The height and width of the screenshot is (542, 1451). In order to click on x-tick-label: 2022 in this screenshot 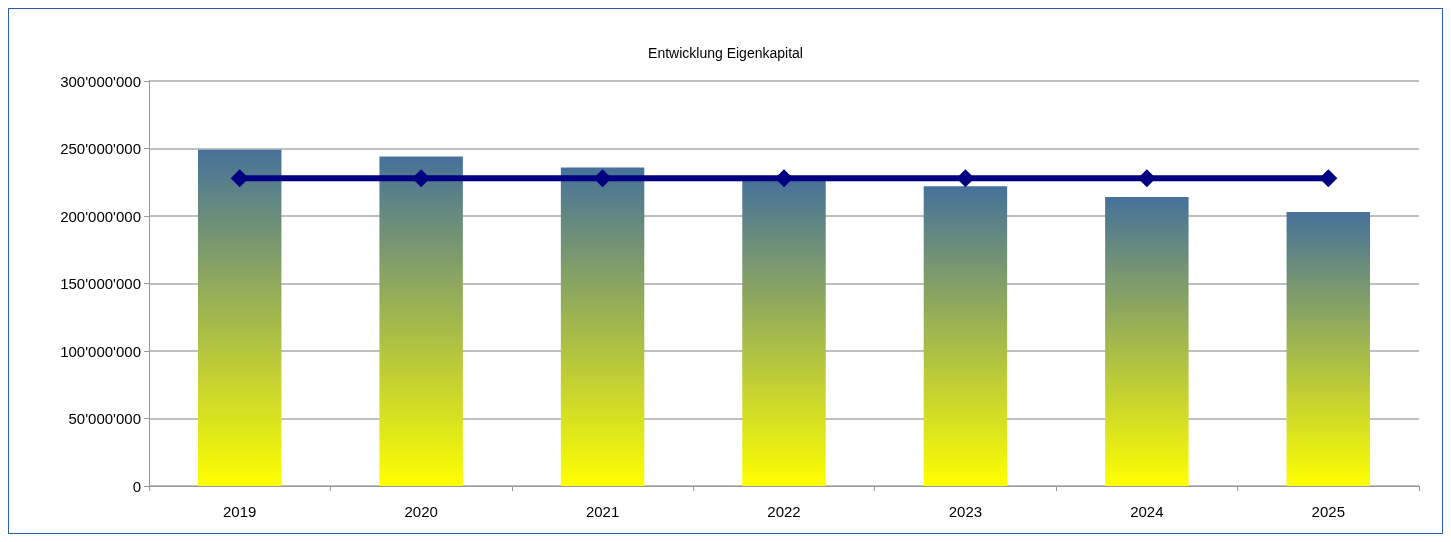, I will do `click(784, 511)`.